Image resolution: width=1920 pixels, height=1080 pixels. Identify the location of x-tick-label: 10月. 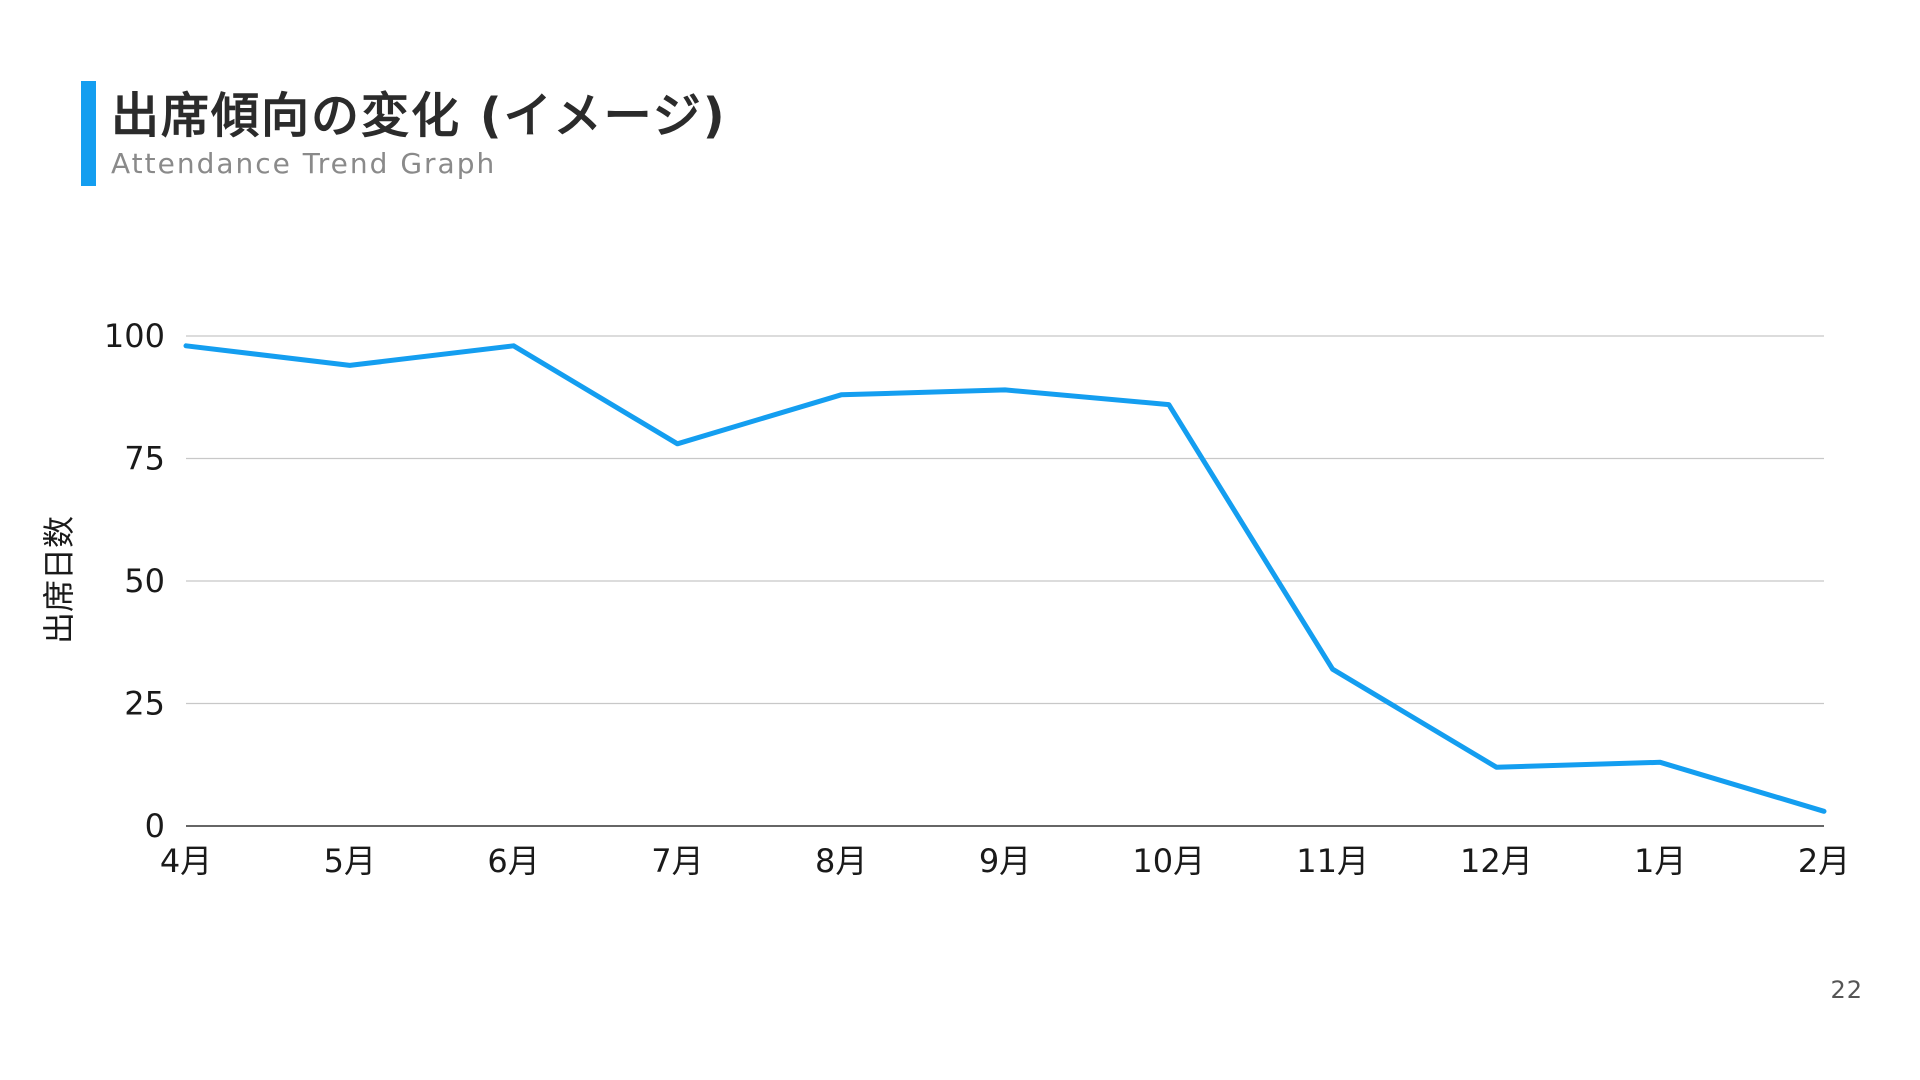
(1168, 861).